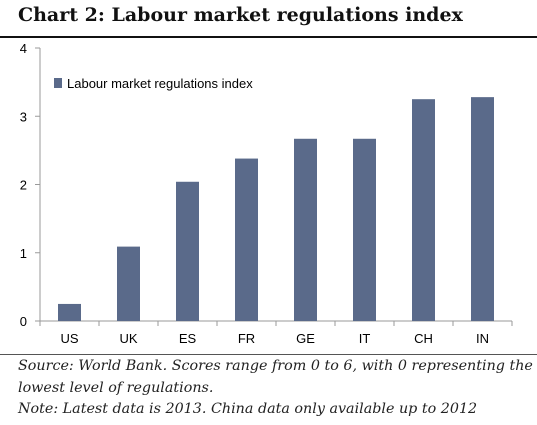  I want to click on notes-rule, so click(268, 354).